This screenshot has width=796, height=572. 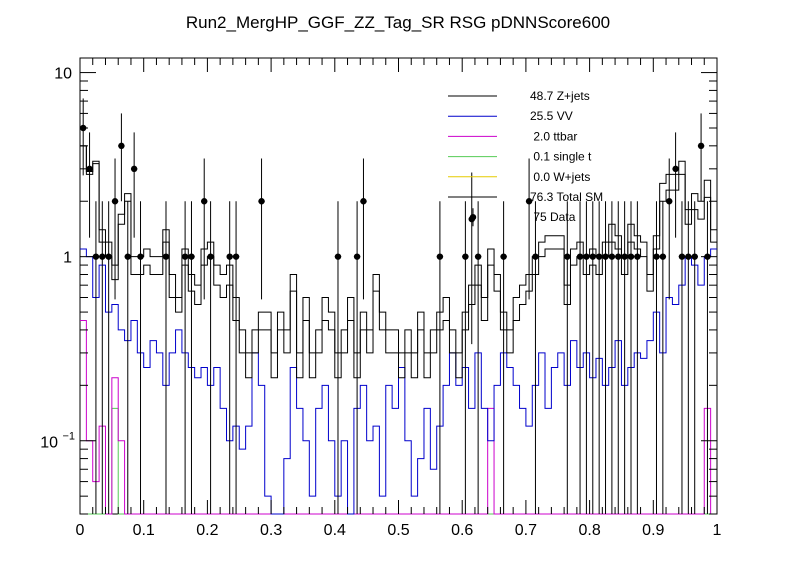 I want to click on x-tick-label: 0.1, so click(x=144, y=530).